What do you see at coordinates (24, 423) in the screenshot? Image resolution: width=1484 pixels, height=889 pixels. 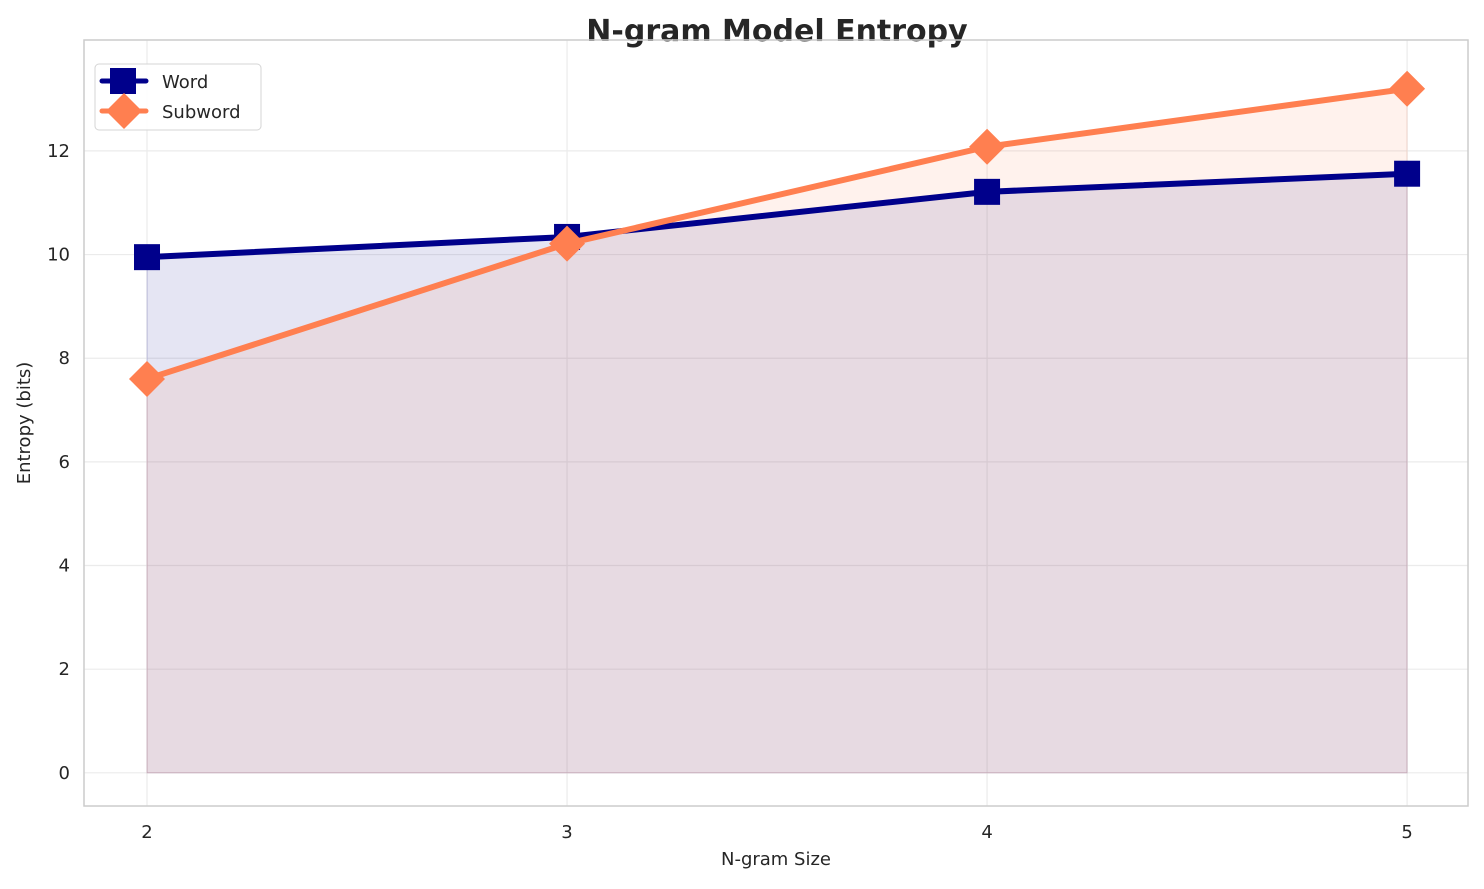 I see `y-axis-label: Entropy (bits)` at bounding box center [24, 423].